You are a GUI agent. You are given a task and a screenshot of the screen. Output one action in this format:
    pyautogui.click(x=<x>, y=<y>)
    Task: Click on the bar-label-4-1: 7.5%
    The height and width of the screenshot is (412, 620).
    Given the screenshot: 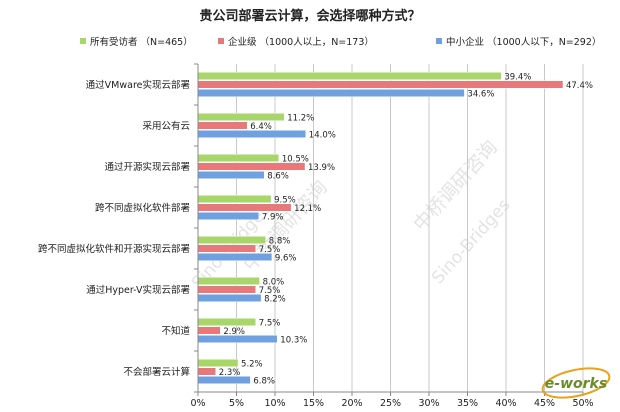 What is the action you would take?
    pyautogui.click(x=270, y=250)
    